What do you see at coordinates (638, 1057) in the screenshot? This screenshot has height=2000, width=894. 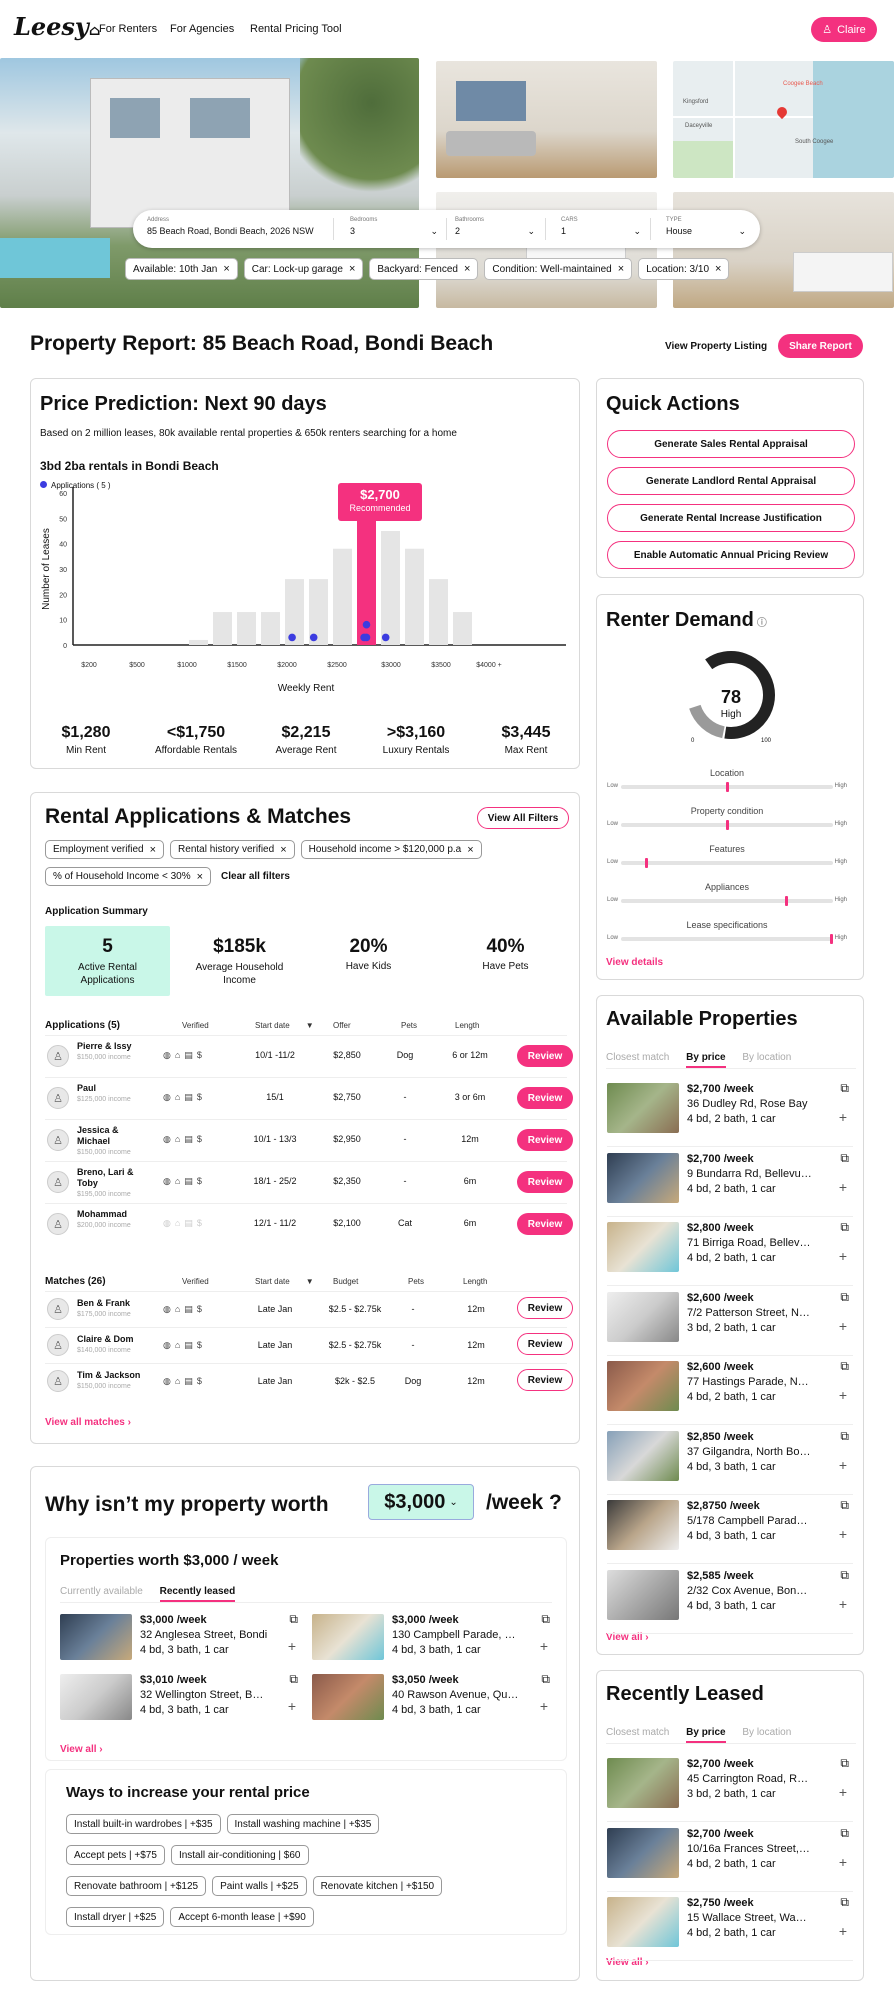 I see `tab-closest-match: Closest match` at bounding box center [638, 1057].